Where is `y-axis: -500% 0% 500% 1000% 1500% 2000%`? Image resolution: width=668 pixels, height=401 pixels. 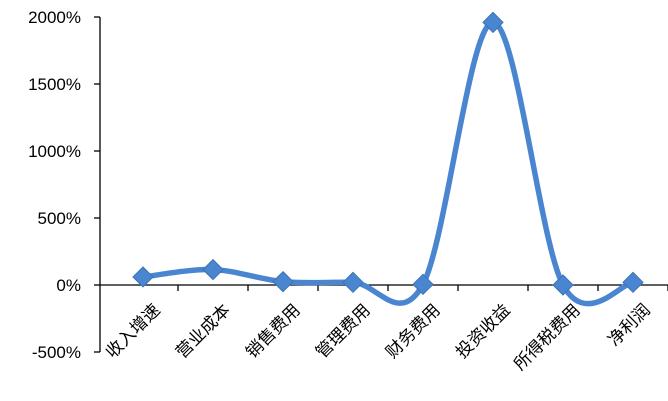 y-axis: -500% 0% 500% 1000% 1500% 2000% is located at coordinates (64, 185).